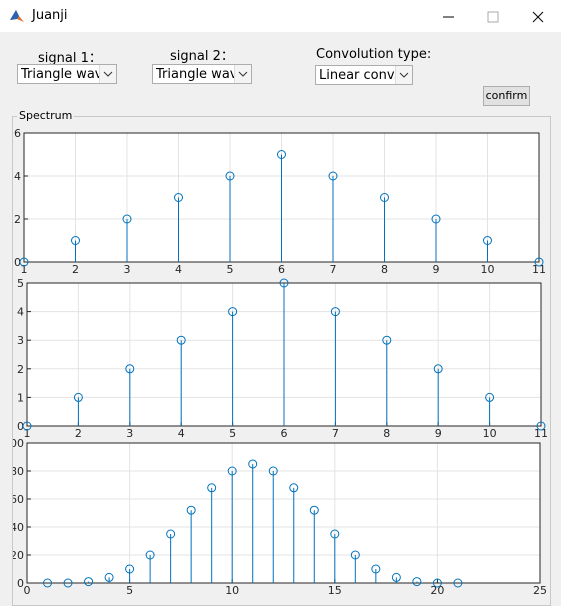  I want to click on x-tick-label: 11, so click(539, 269).